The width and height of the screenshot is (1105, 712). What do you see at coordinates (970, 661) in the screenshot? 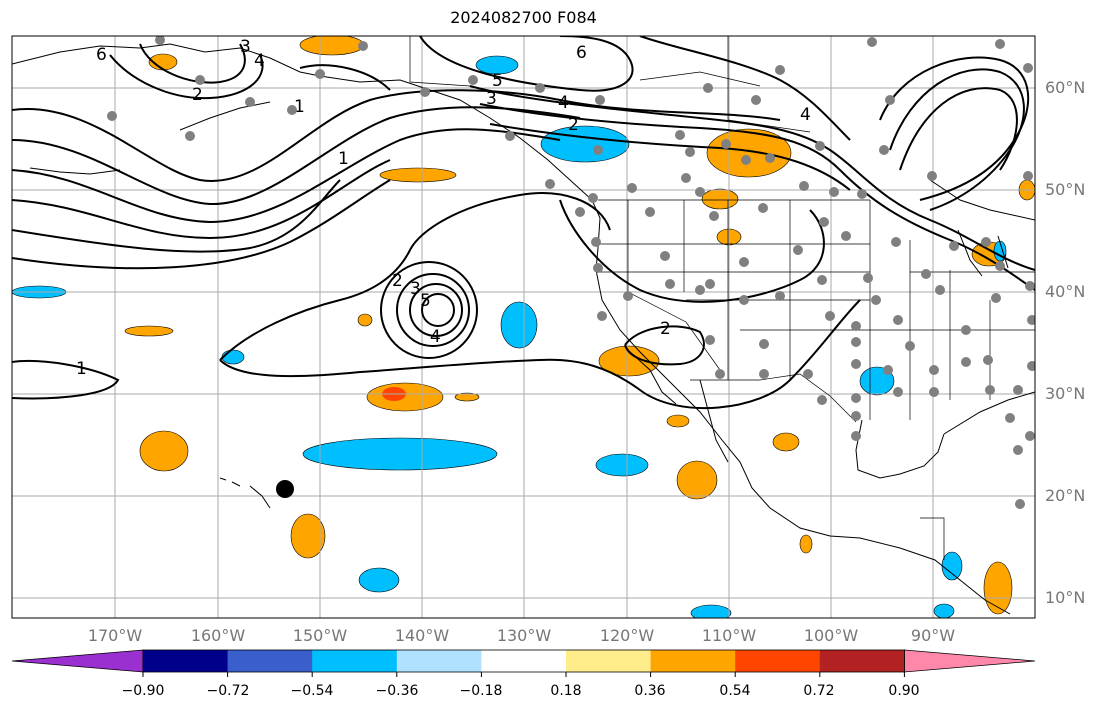
I see `colorbar-extend-high` at bounding box center [970, 661].